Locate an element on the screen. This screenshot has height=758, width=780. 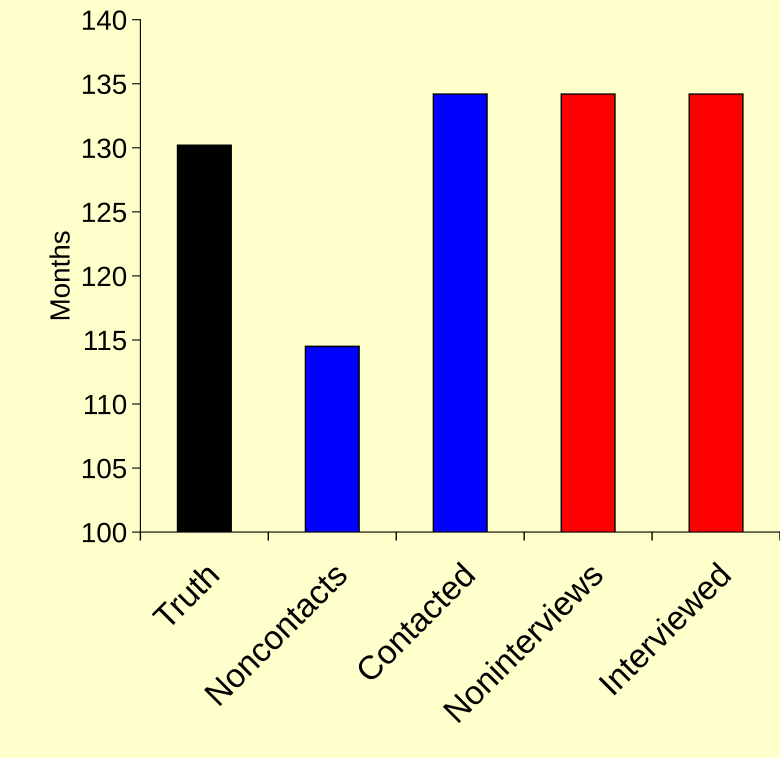
y-tick-label: 125 is located at coordinates (104, 212).